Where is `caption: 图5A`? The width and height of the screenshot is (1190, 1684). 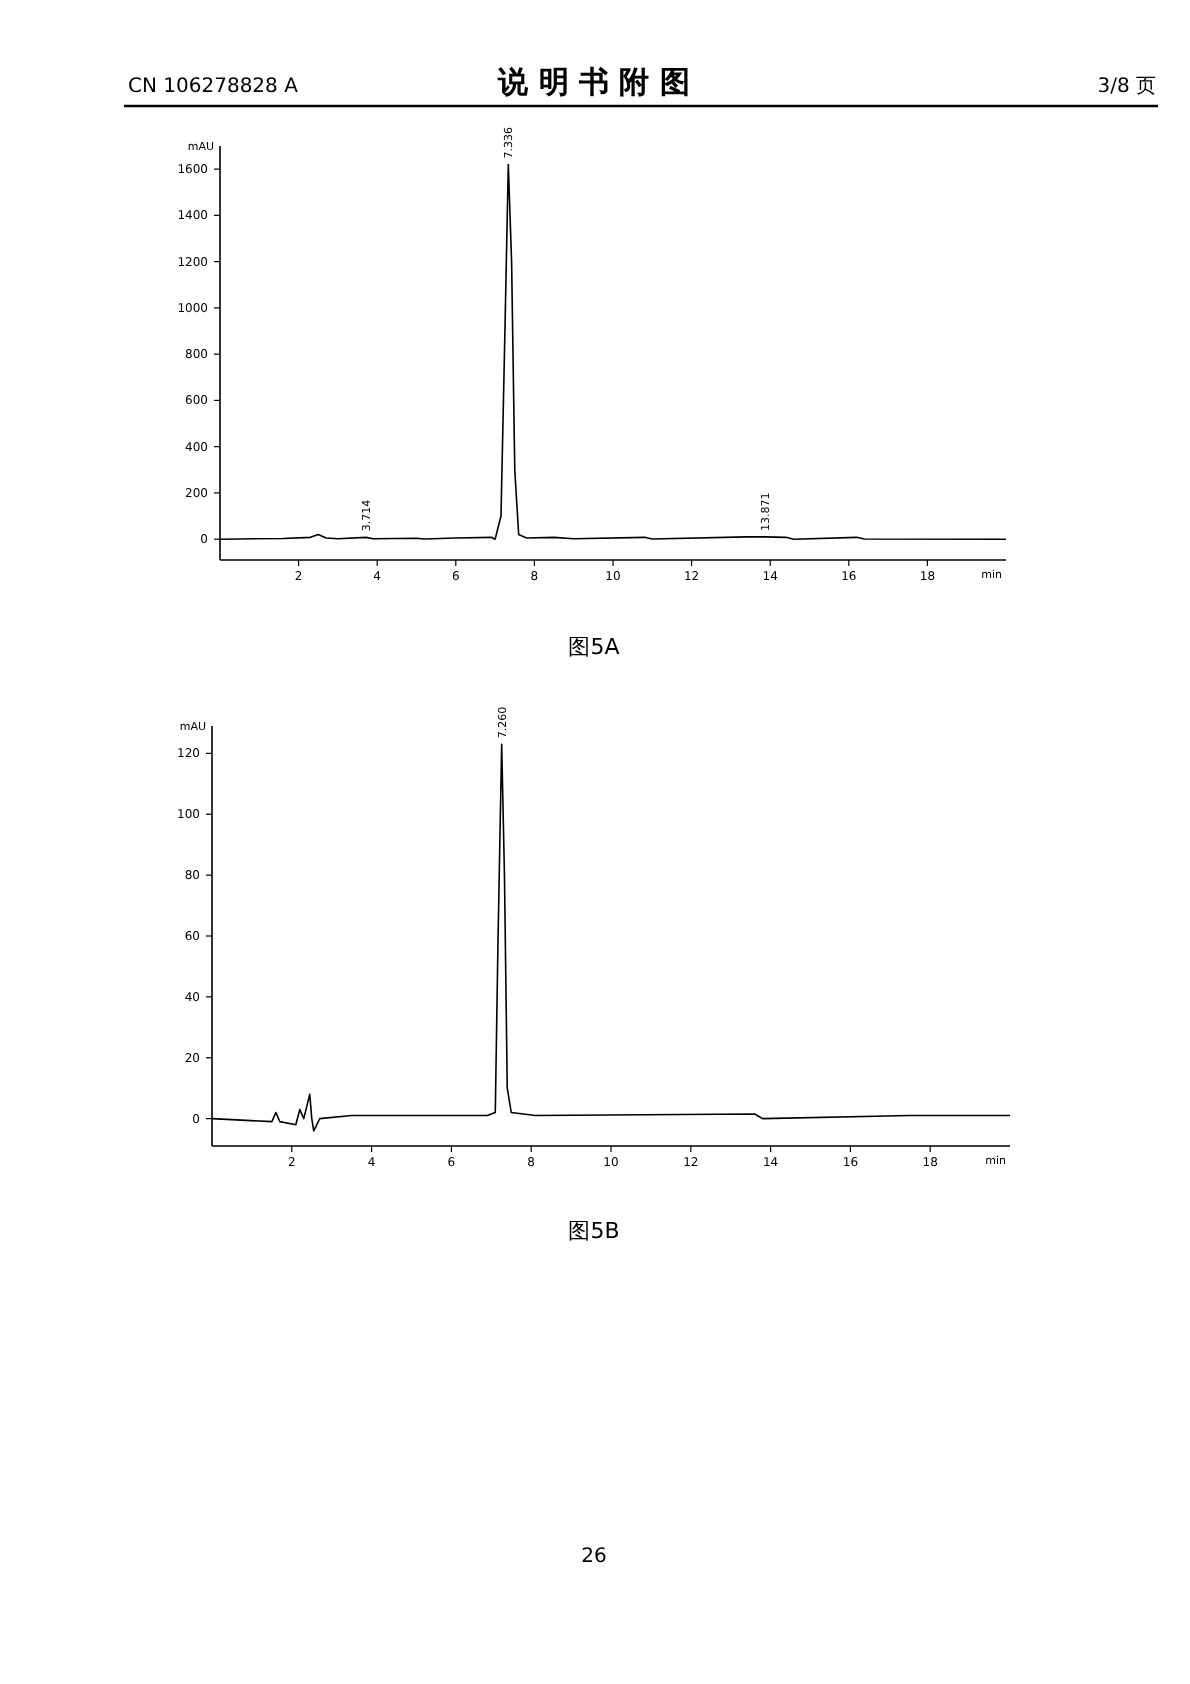
caption: 图5A is located at coordinates (594, 647).